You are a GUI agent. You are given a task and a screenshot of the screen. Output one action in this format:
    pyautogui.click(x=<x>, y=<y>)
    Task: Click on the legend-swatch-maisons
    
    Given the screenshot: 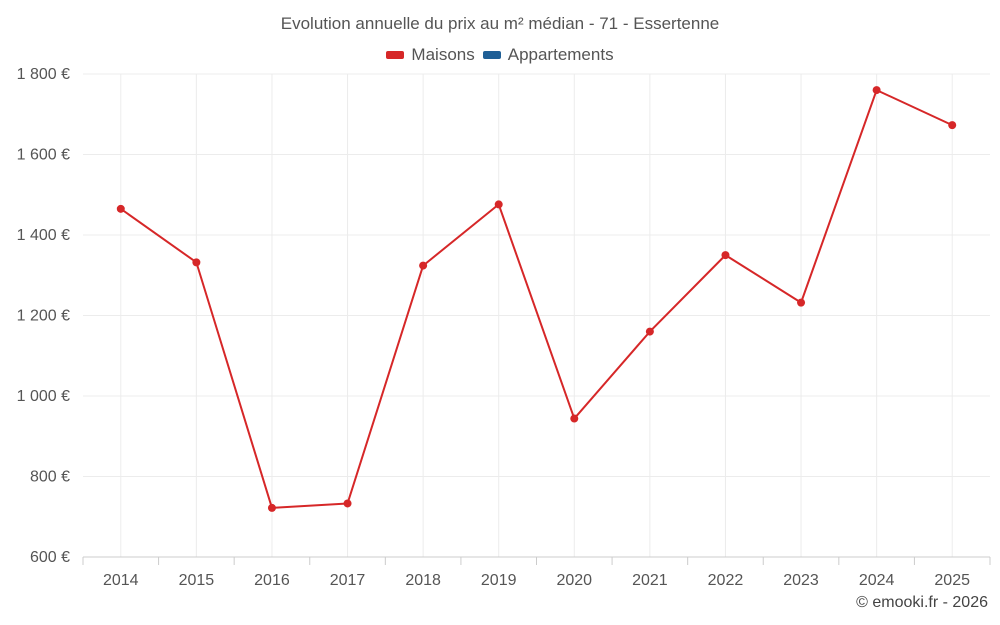 What is the action you would take?
    pyautogui.click(x=395, y=55)
    